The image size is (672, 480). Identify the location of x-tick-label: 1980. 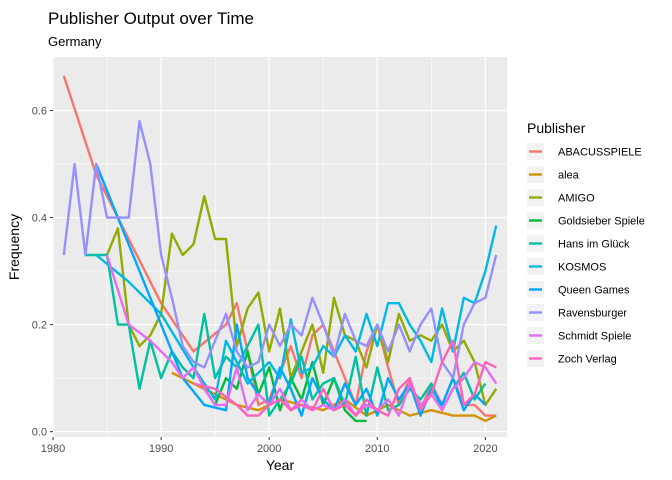
(53, 449).